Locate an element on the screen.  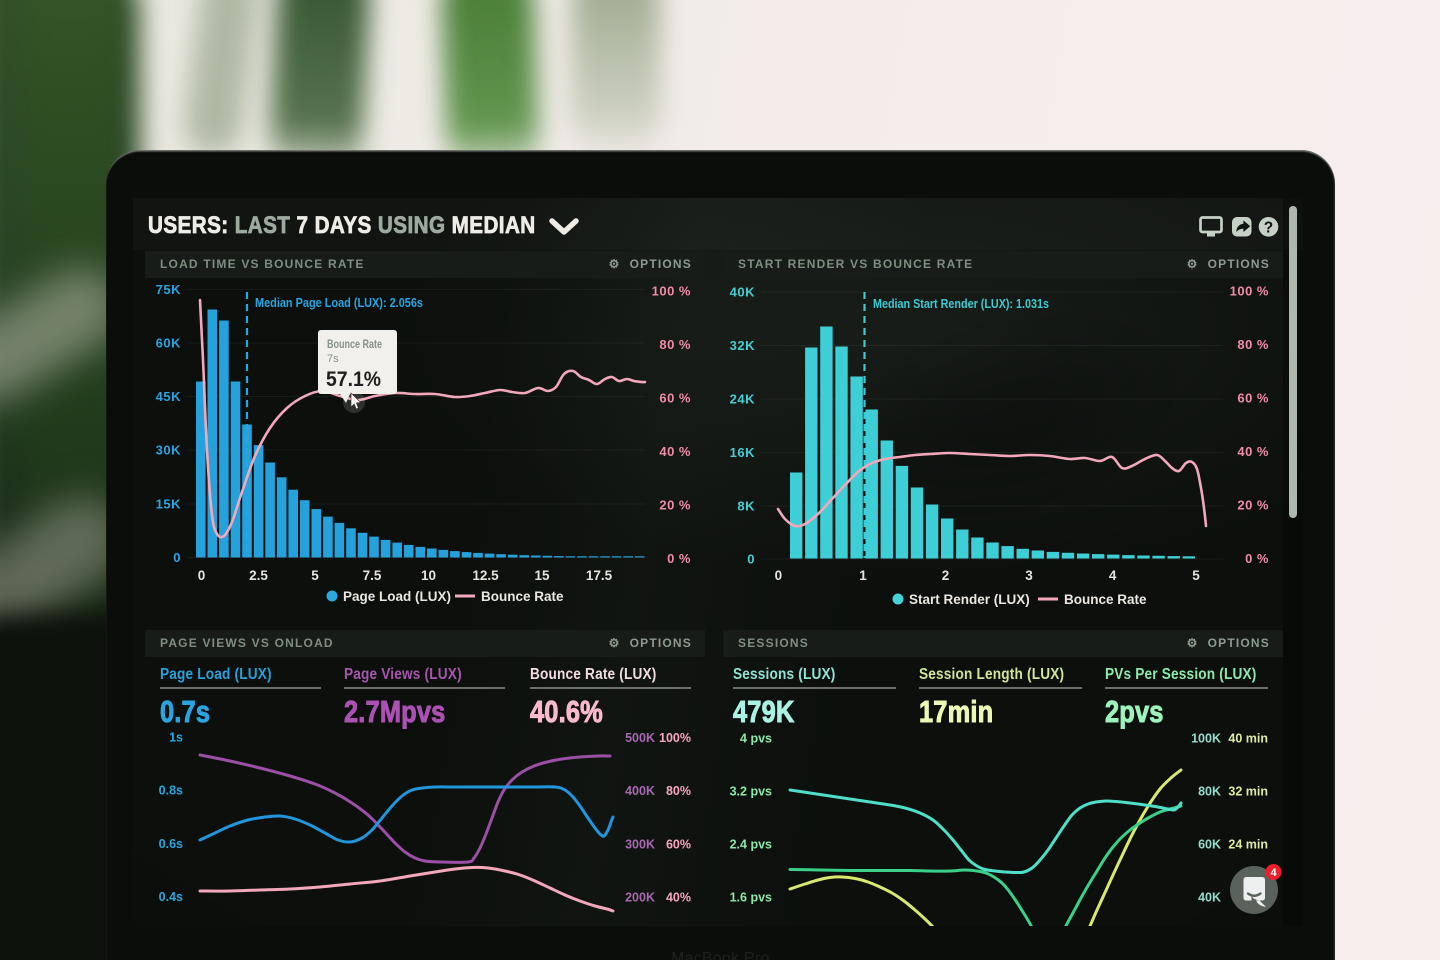
svg-text: 40% is located at coordinates (678, 898).